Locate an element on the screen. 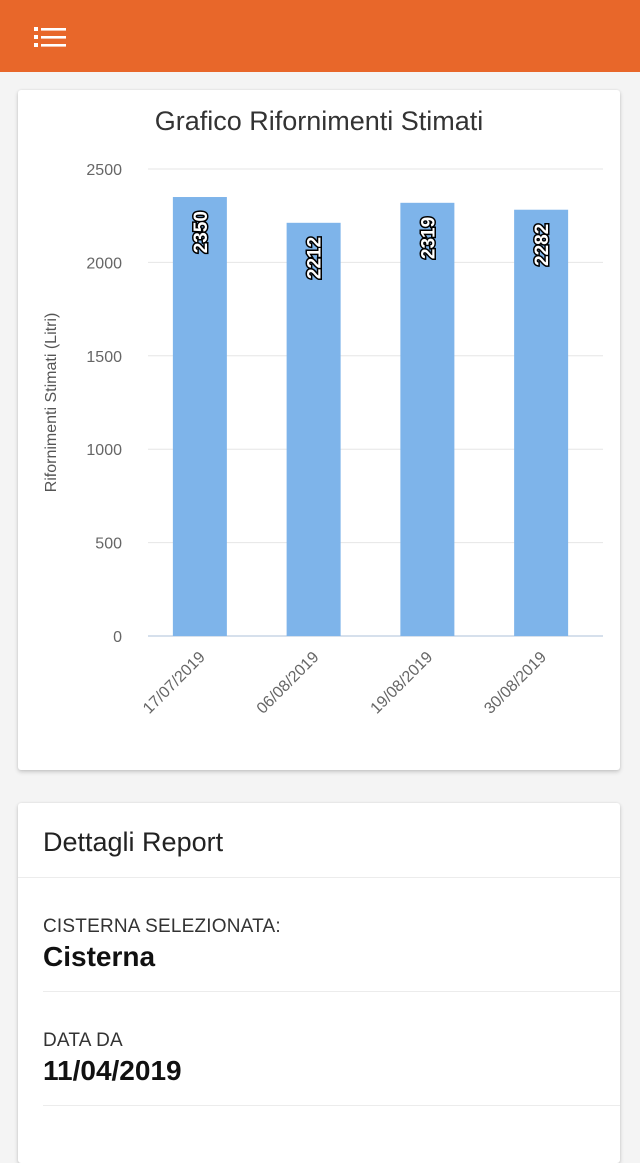 This screenshot has width=640, height=1163. field-label-cisterna: CISTERNA SELEZIONATA: is located at coordinates (162, 926).